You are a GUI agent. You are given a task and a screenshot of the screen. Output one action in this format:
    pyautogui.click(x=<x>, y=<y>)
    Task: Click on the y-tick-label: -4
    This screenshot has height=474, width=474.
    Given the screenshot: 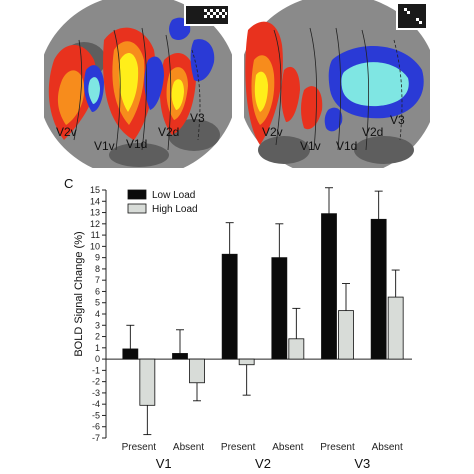 What is the action you would take?
    pyautogui.click(x=96, y=404)
    